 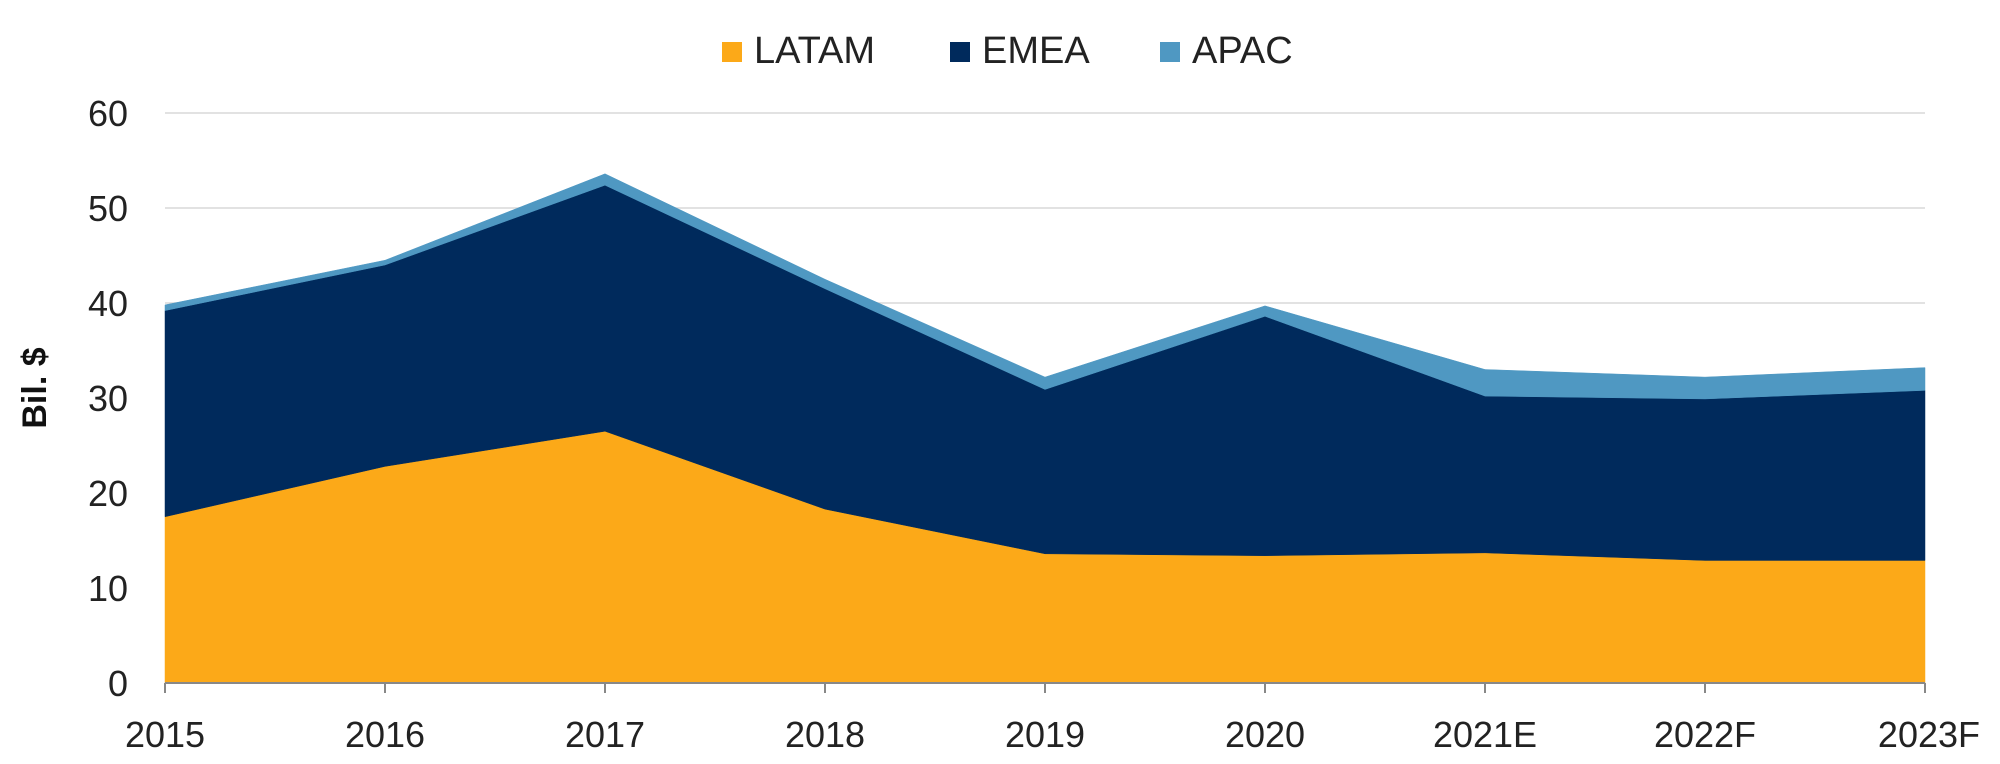 I want to click on x-tick-label: 2016, so click(x=385, y=734).